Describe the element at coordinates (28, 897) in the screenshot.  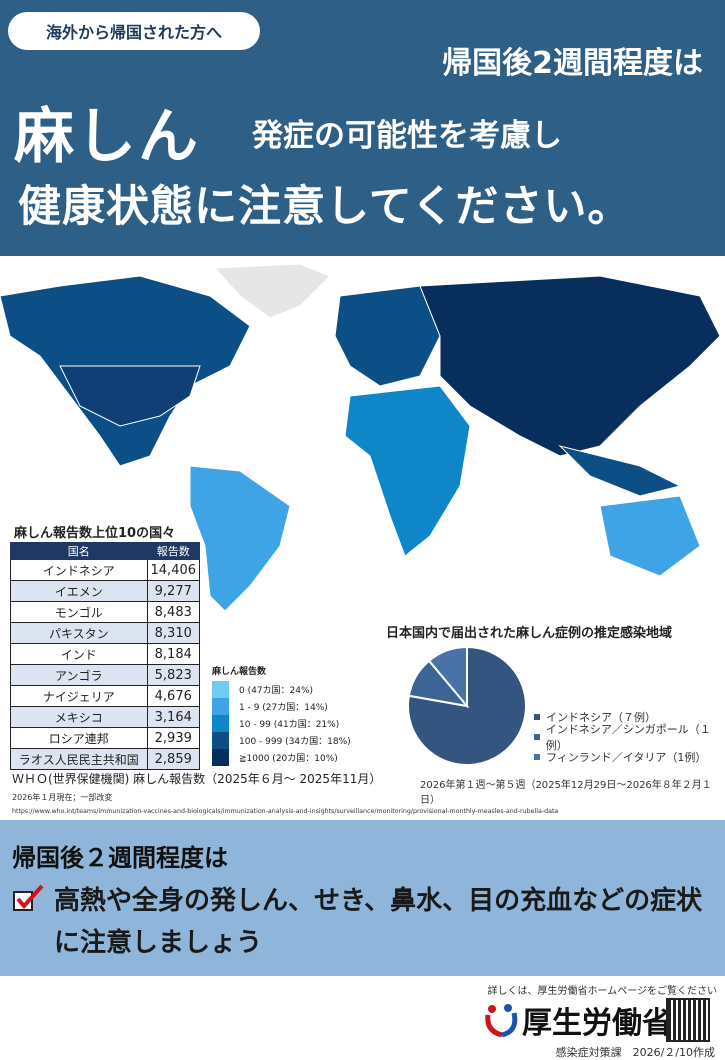
I see `checkbox-check-icon` at that location.